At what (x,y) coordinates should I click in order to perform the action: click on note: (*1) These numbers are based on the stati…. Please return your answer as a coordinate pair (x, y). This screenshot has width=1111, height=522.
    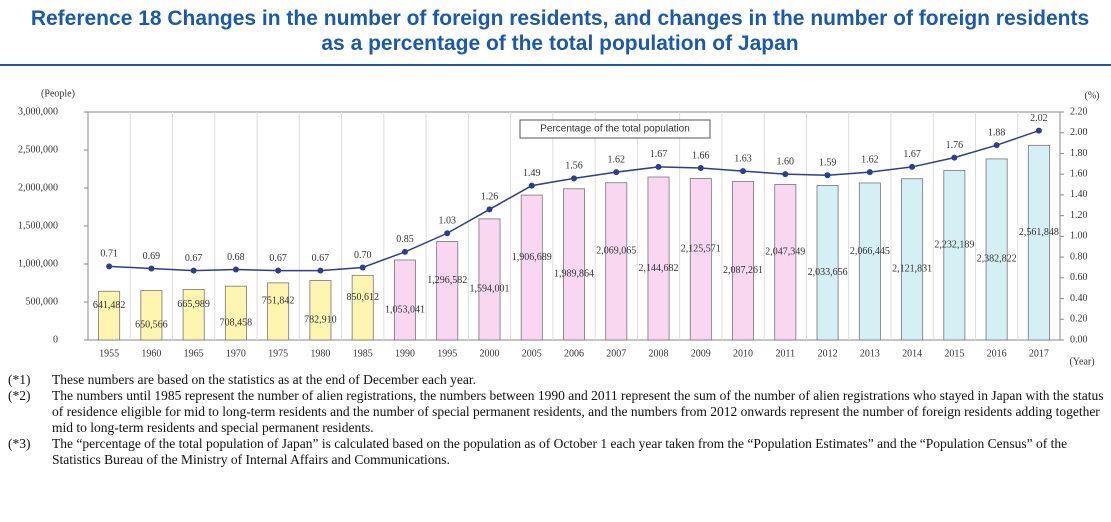
    Looking at the image, I should click on (559, 380).